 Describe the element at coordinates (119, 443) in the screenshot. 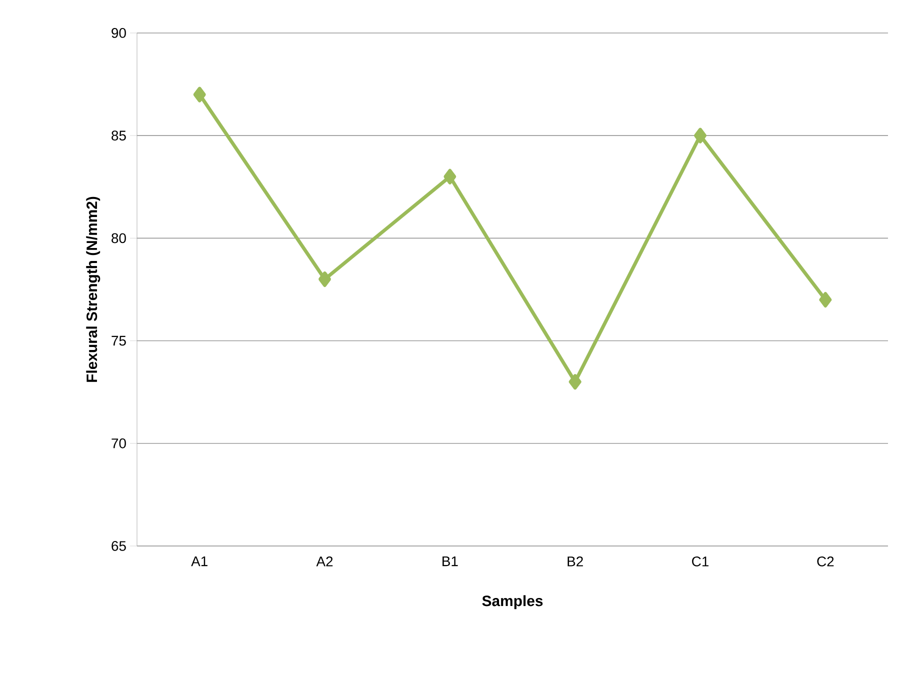

I see `y-tick-label: 70` at that location.